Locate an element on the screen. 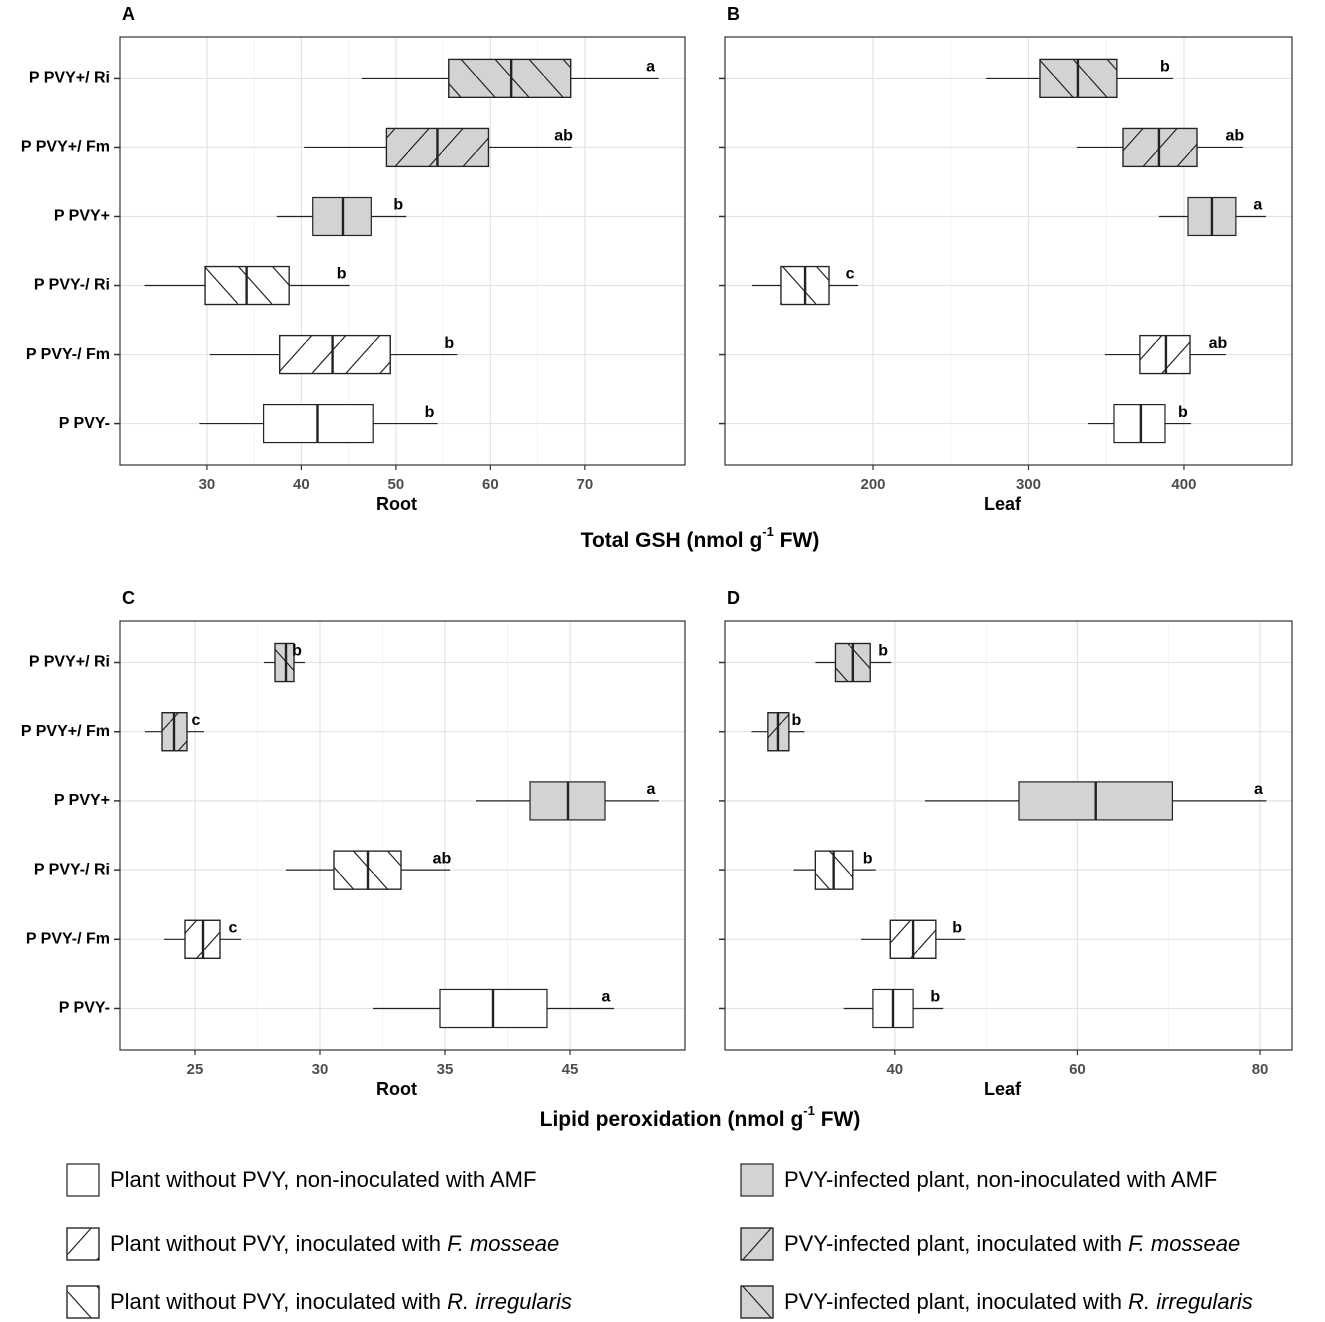  x-tick-label: 80 is located at coordinates (1260, 1069).